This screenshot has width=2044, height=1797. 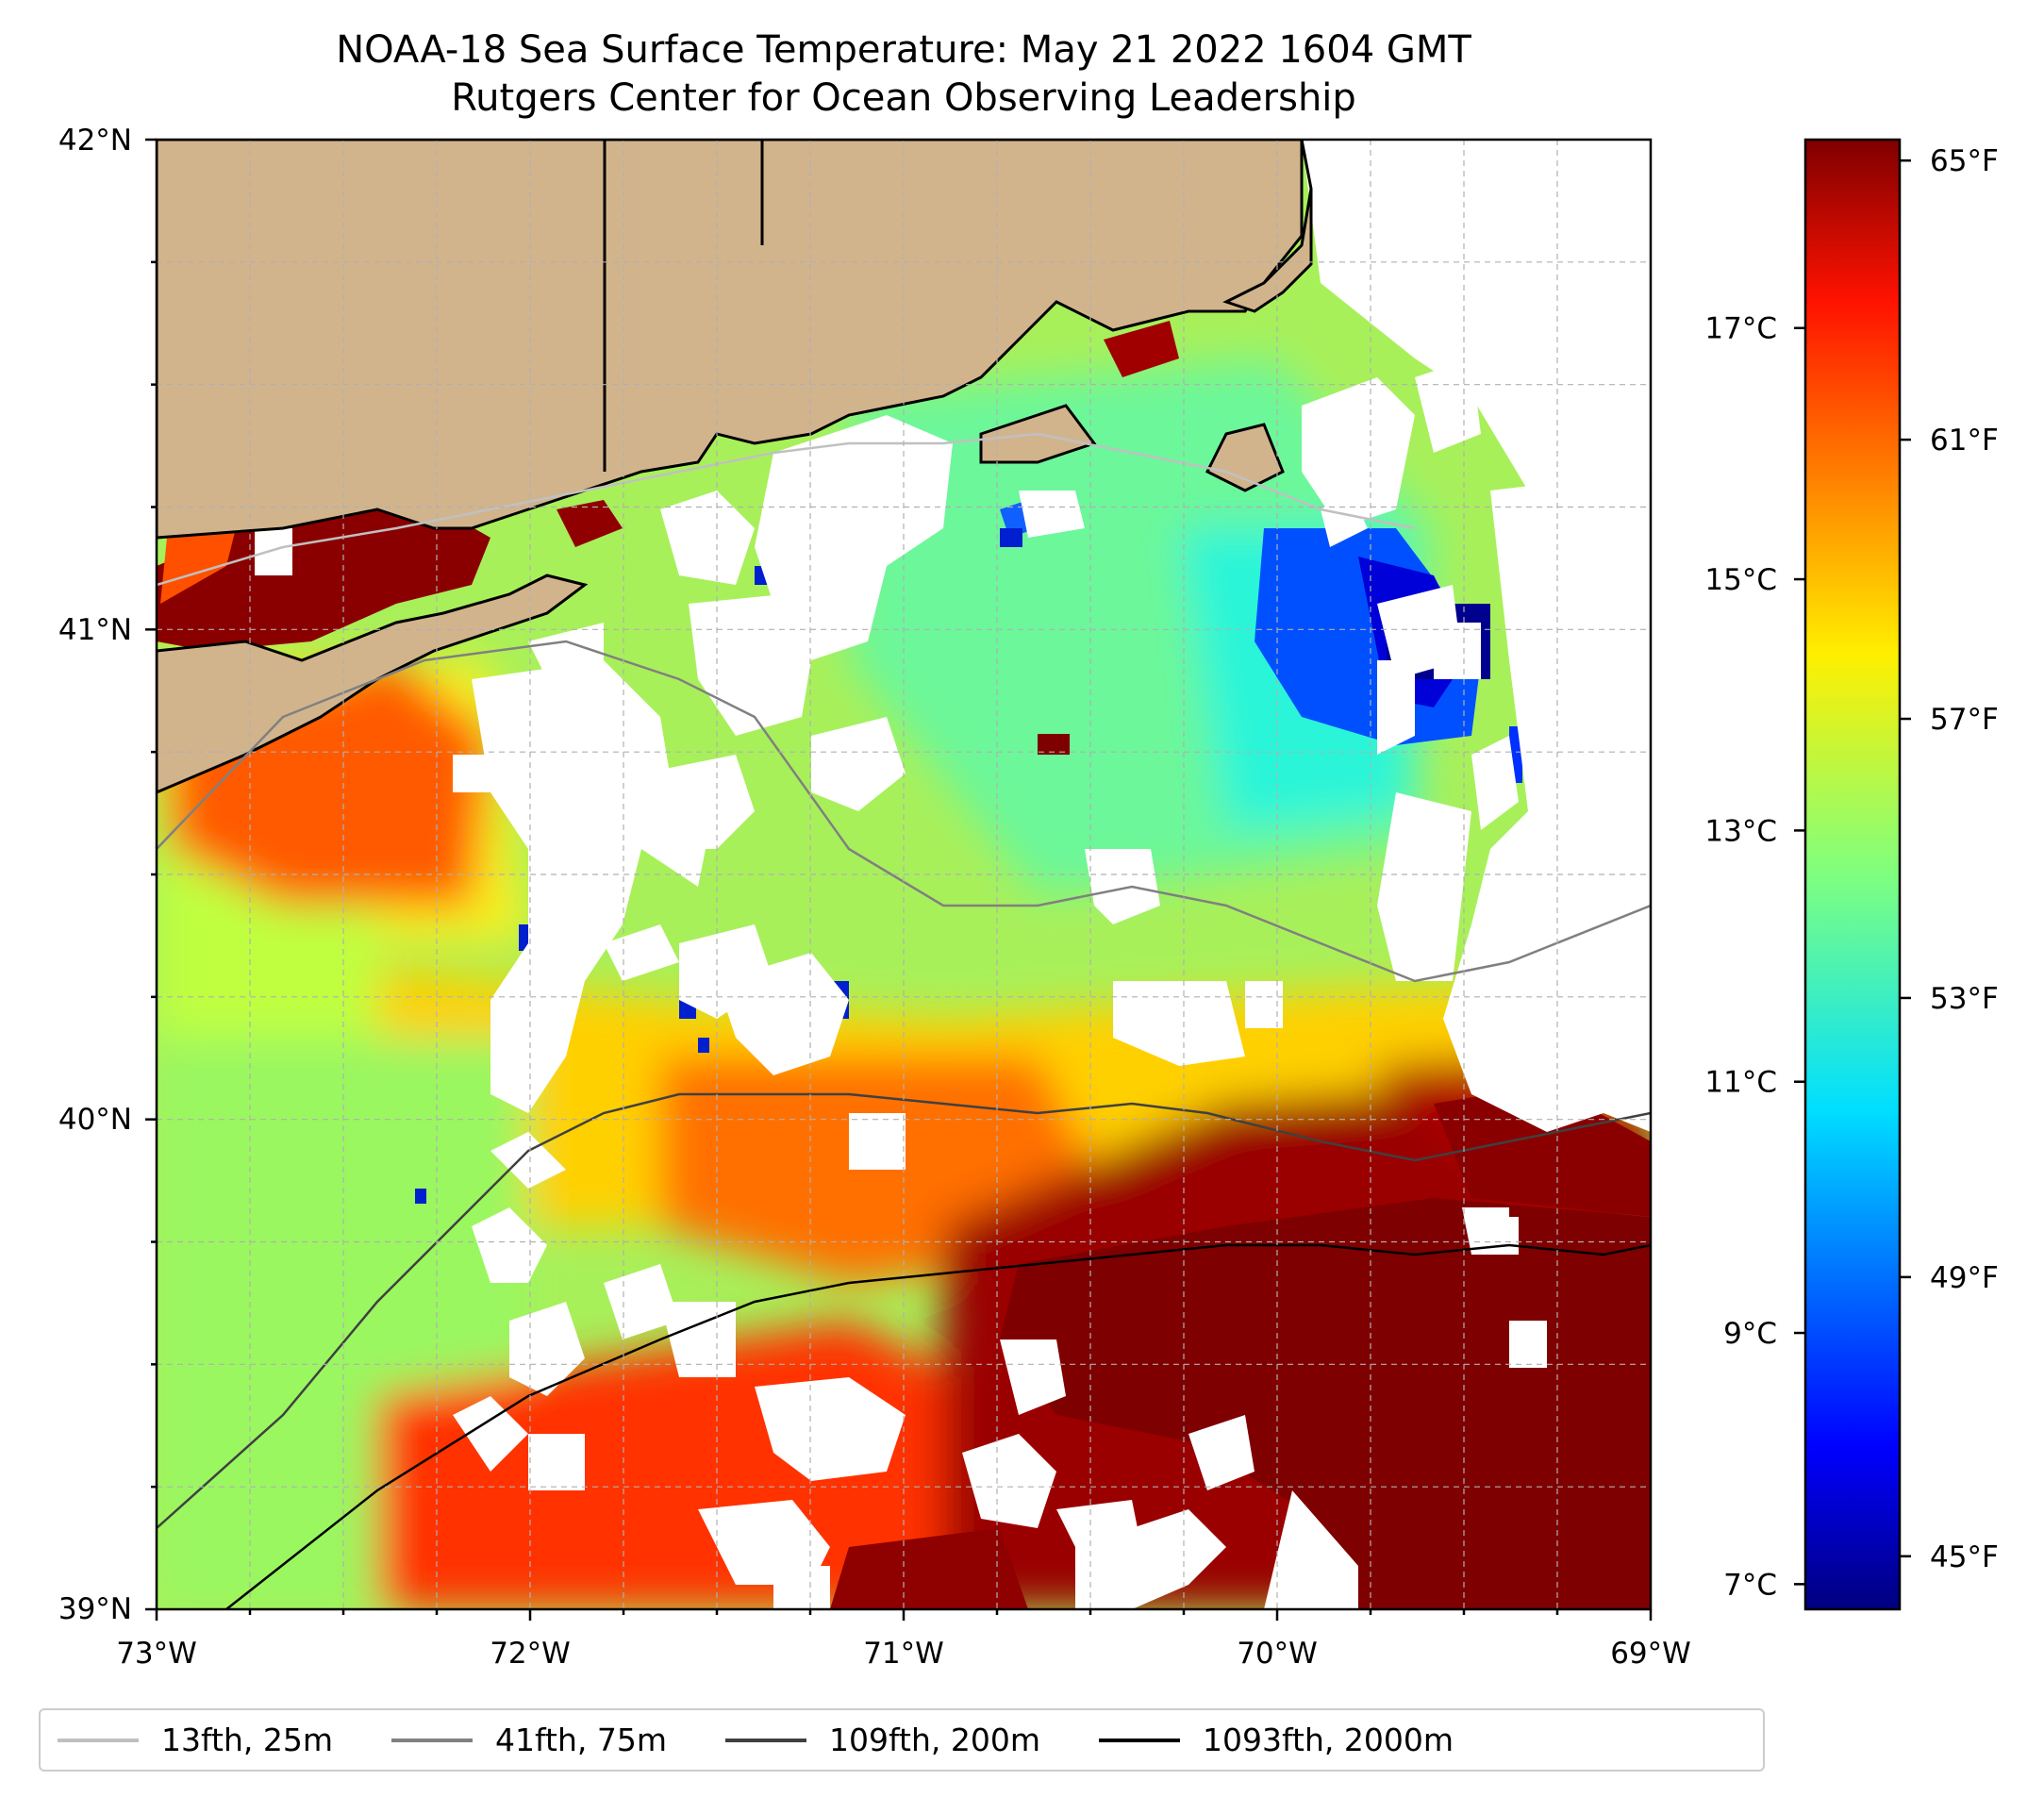 I want to click on colorbar-celsius-label: 15°C, so click(x=1741, y=580).